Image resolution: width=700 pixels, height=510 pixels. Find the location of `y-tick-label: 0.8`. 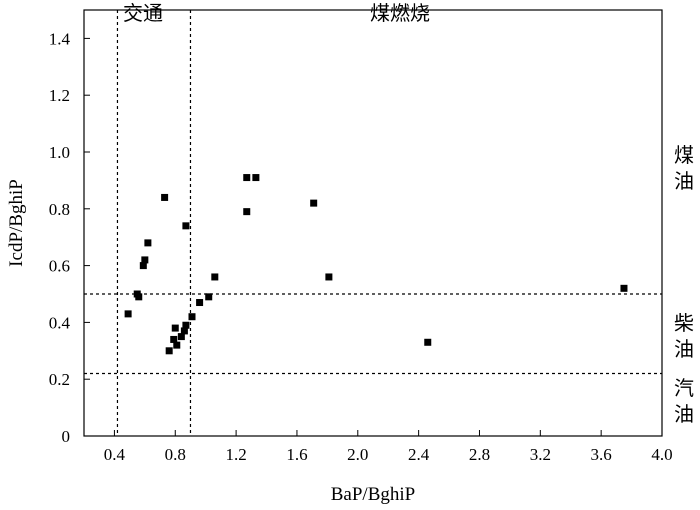

y-tick-label: 0.8 is located at coordinates (59, 209).